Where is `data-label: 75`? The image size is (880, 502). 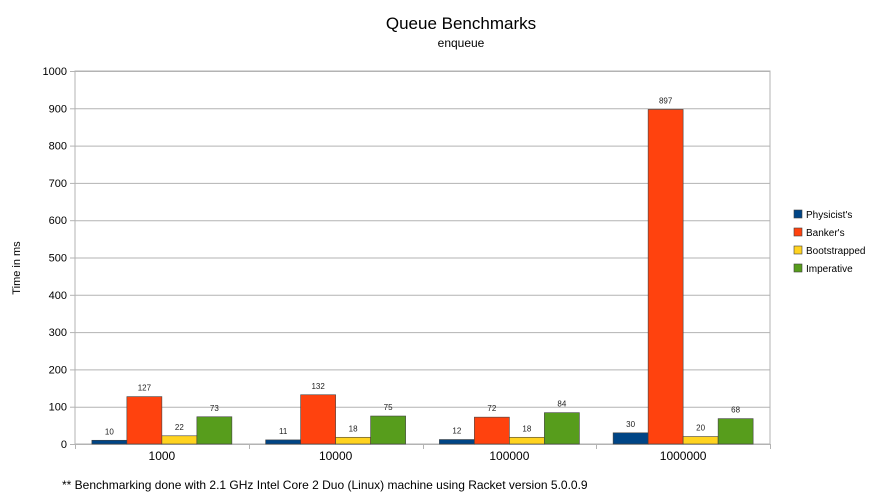
data-label: 75 is located at coordinates (388, 407).